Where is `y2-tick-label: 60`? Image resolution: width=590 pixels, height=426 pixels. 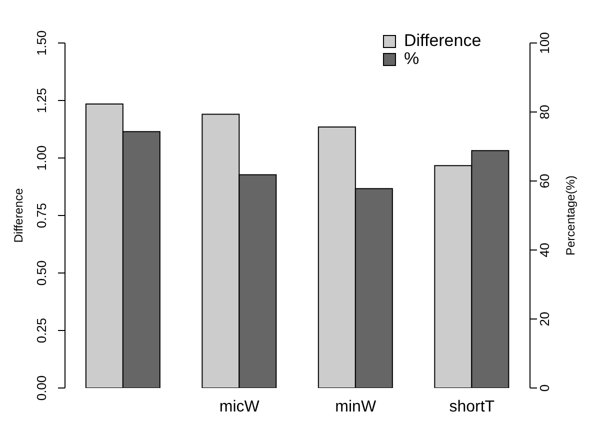
y2-tick-label: 60 is located at coordinates (544, 181).